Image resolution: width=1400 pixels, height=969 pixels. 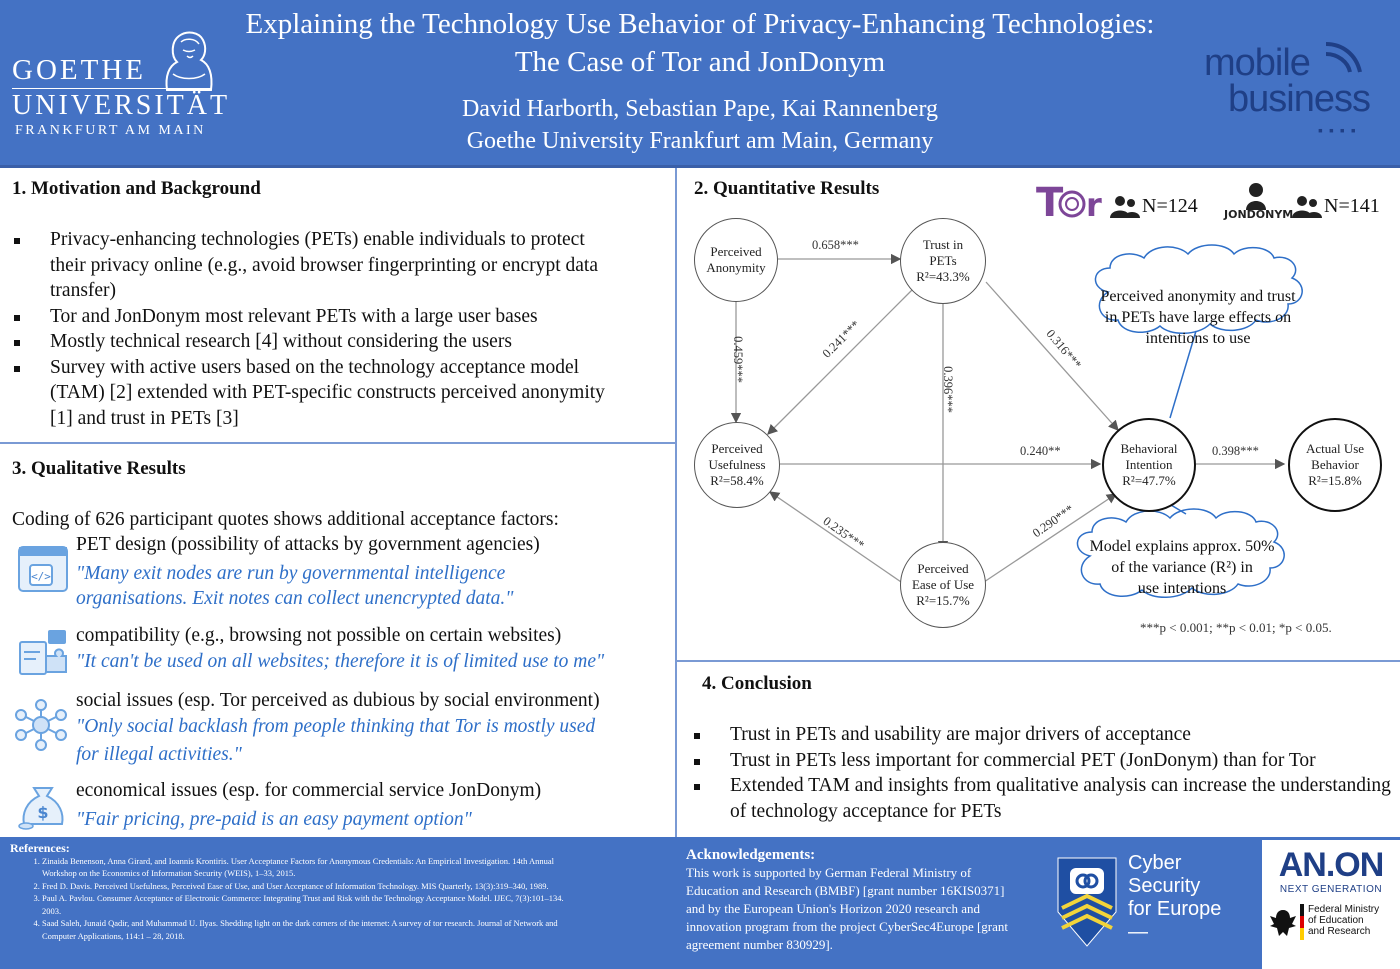 I want to click on section-divider-right, so click(x=1038, y=661).